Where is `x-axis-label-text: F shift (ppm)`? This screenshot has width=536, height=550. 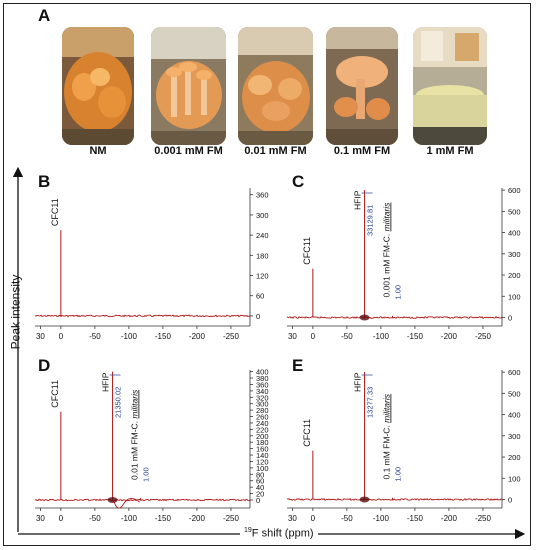
x-axis-label-text: F shift (ppm) is located at coordinates (282, 533).